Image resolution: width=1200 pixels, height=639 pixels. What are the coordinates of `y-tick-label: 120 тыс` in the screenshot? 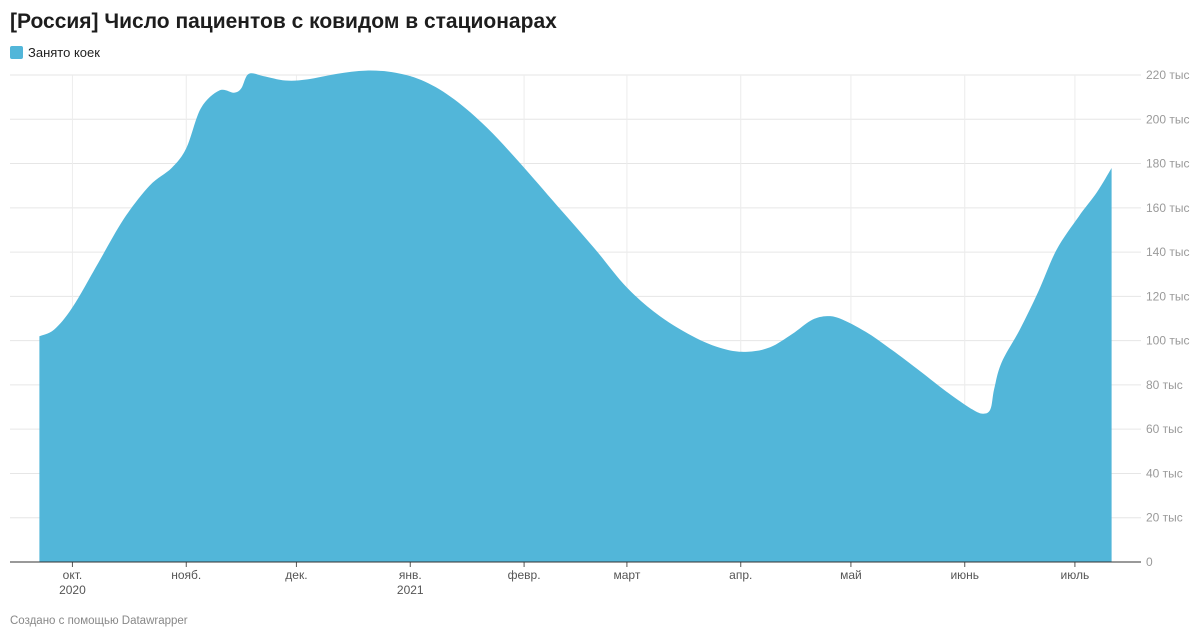 It's located at (1167, 296).